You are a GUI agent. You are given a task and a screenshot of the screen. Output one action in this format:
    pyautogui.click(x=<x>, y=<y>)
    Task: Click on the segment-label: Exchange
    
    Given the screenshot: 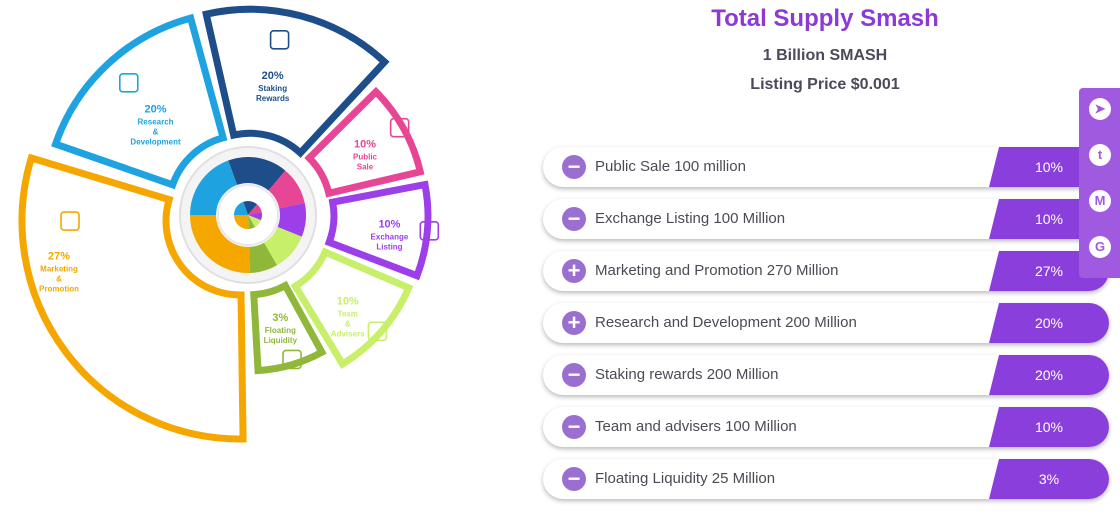 What is the action you would take?
    pyautogui.click(x=390, y=236)
    